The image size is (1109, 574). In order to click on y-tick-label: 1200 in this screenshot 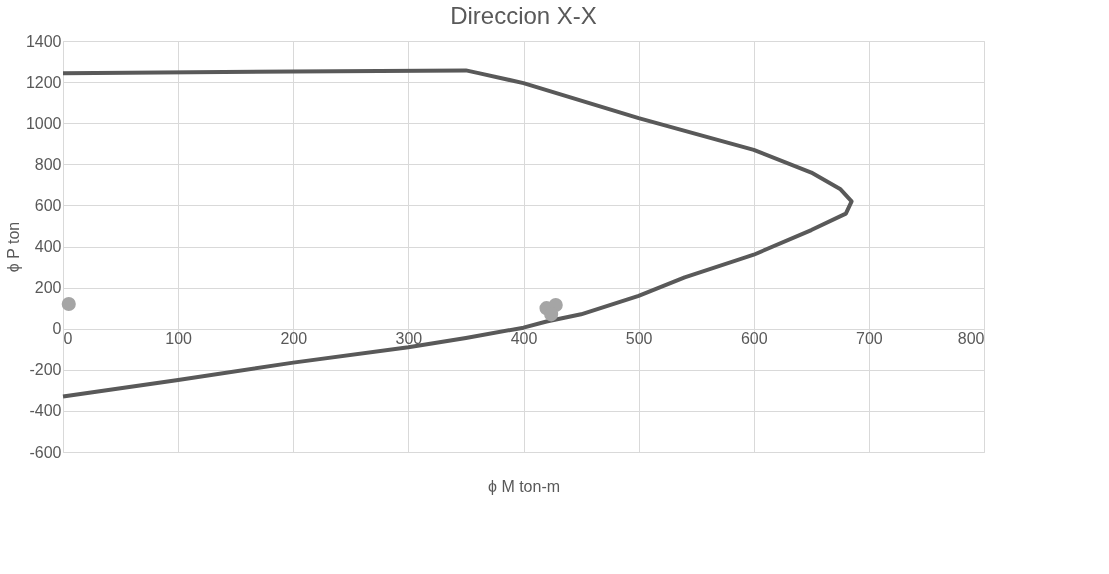, I will do `click(43, 82)`.